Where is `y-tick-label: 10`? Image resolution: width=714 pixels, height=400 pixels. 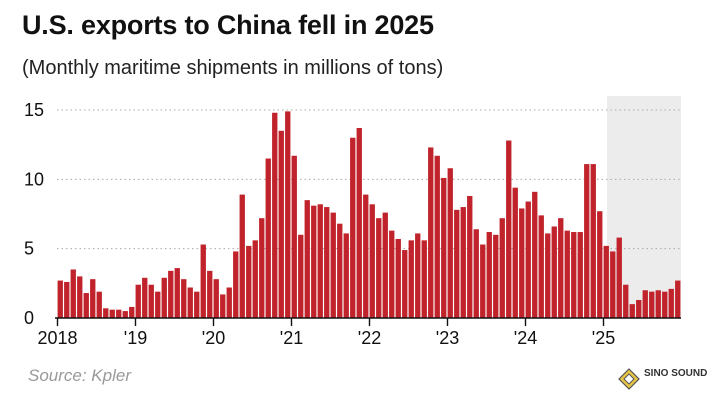
y-tick-label: 10 is located at coordinates (34, 179).